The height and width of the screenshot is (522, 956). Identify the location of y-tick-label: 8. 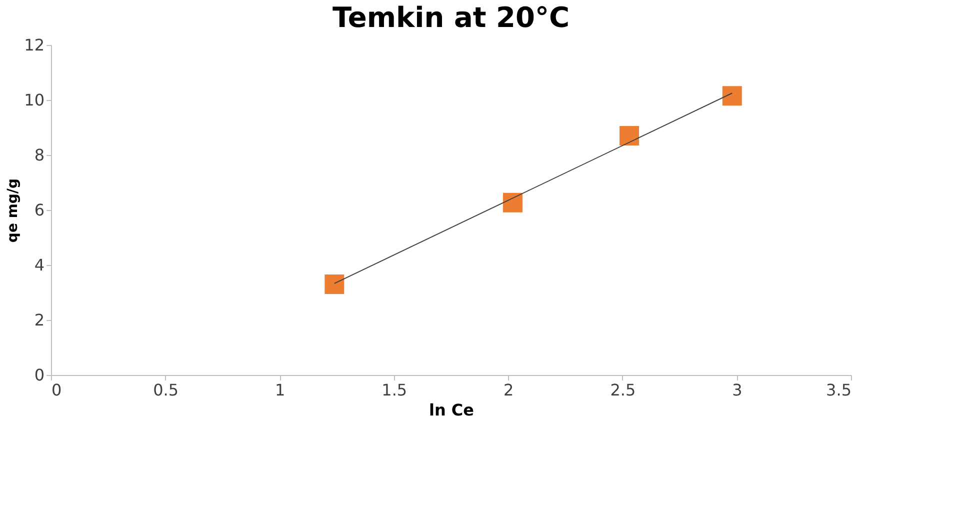
(39, 155).